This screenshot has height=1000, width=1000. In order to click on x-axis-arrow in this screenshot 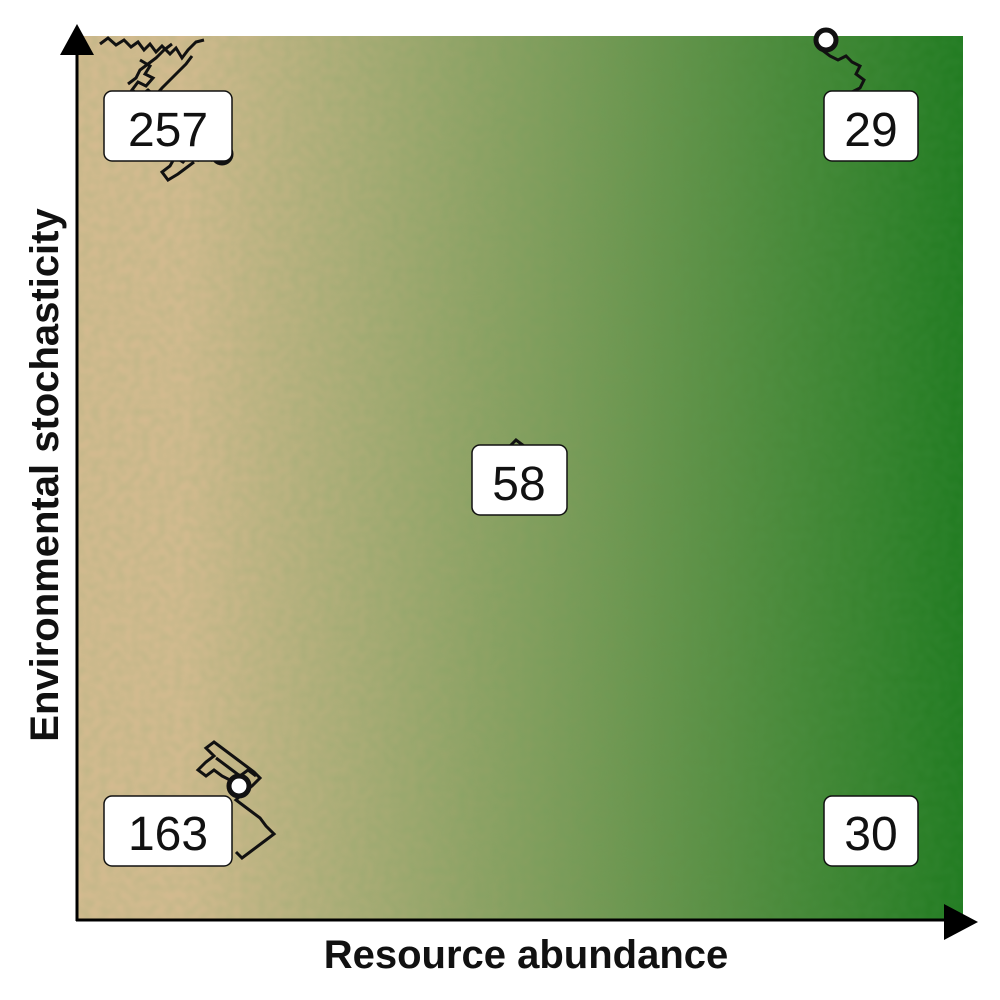, I will do `click(961, 922)`.